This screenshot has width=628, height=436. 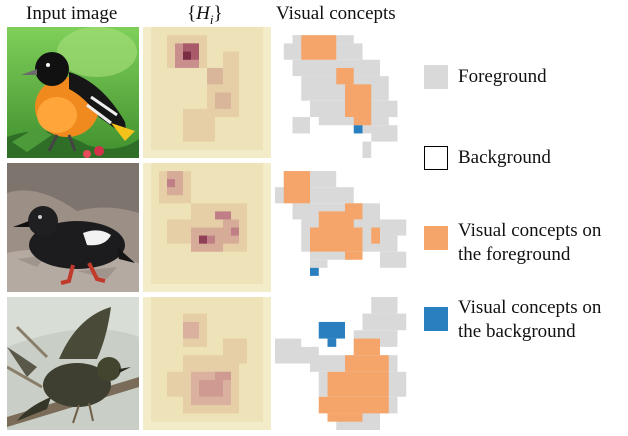 What do you see at coordinates (340, 96) in the screenshot?
I see `concept-map-oriole` at bounding box center [340, 96].